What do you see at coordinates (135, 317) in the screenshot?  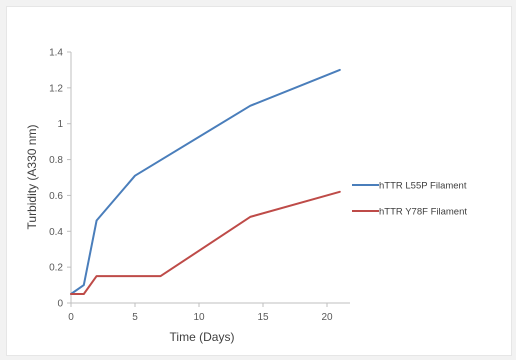 I see `x-tick-label: 5` at bounding box center [135, 317].